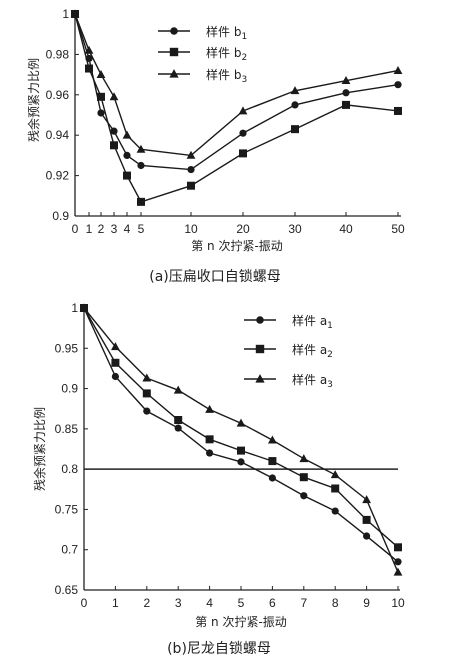  Describe the element at coordinates (312, 351) in the screenshot. I see `legend-label: 样件 a2` at that location.